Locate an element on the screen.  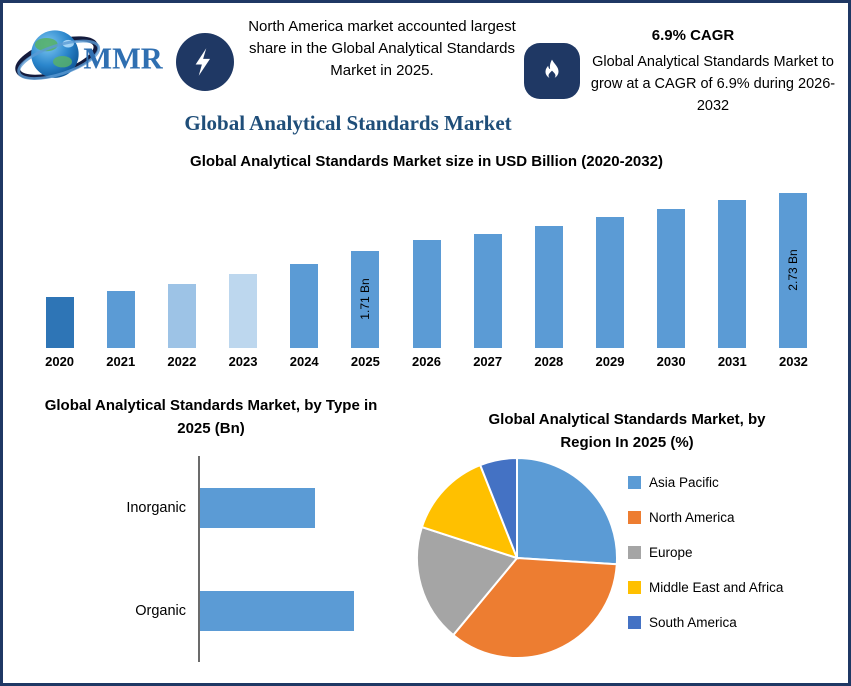
pie-slice-south-america is located at coordinates (498, 507).